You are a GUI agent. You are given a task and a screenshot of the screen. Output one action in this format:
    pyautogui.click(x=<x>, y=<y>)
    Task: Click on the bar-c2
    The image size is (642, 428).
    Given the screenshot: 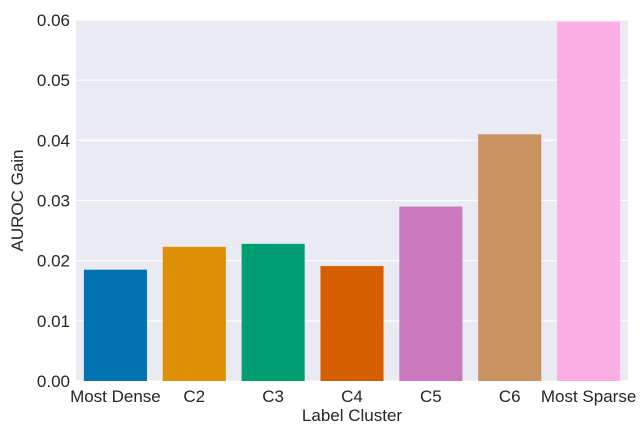 What is the action you would take?
    pyautogui.click(x=194, y=313)
    